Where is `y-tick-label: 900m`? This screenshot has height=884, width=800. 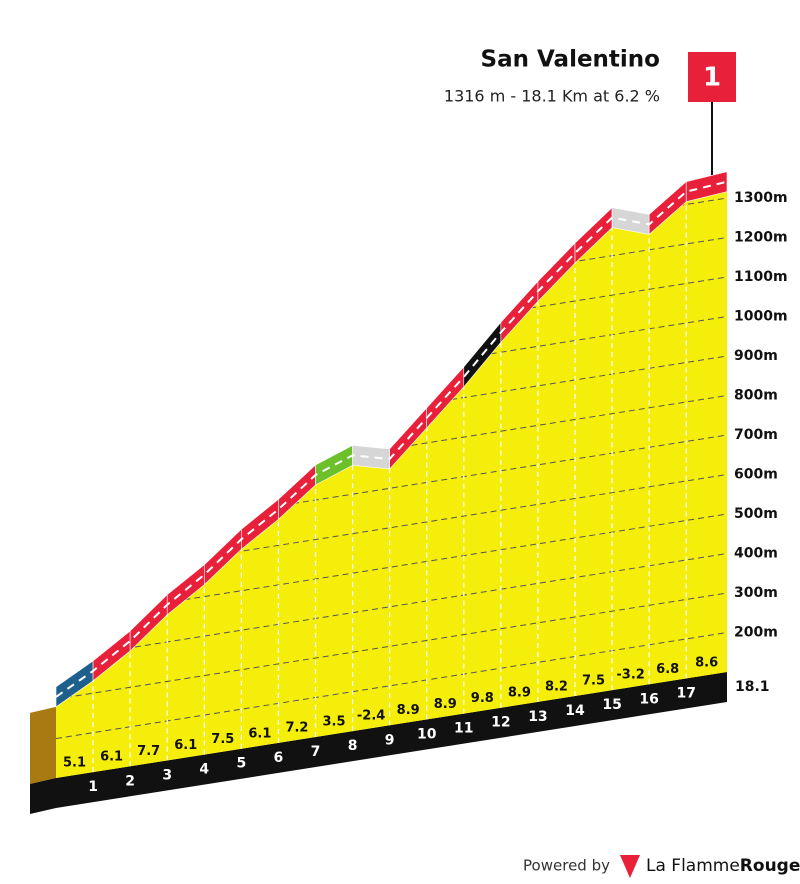 y-tick-label: 900m is located at coordinates (756, 356).